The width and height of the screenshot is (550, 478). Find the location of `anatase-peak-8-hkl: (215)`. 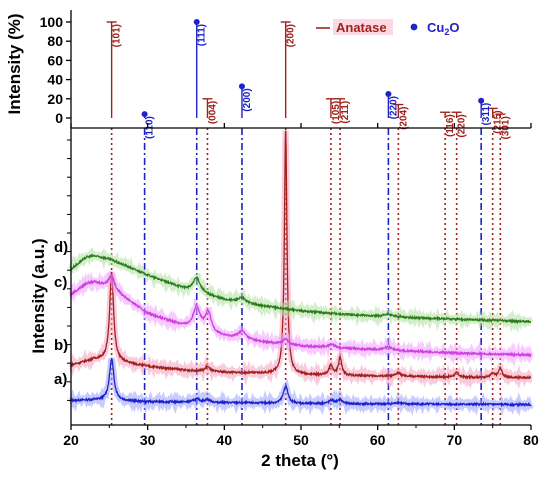

anatase-peak-8-hkl: (215) is located at coordinates (498, 121).